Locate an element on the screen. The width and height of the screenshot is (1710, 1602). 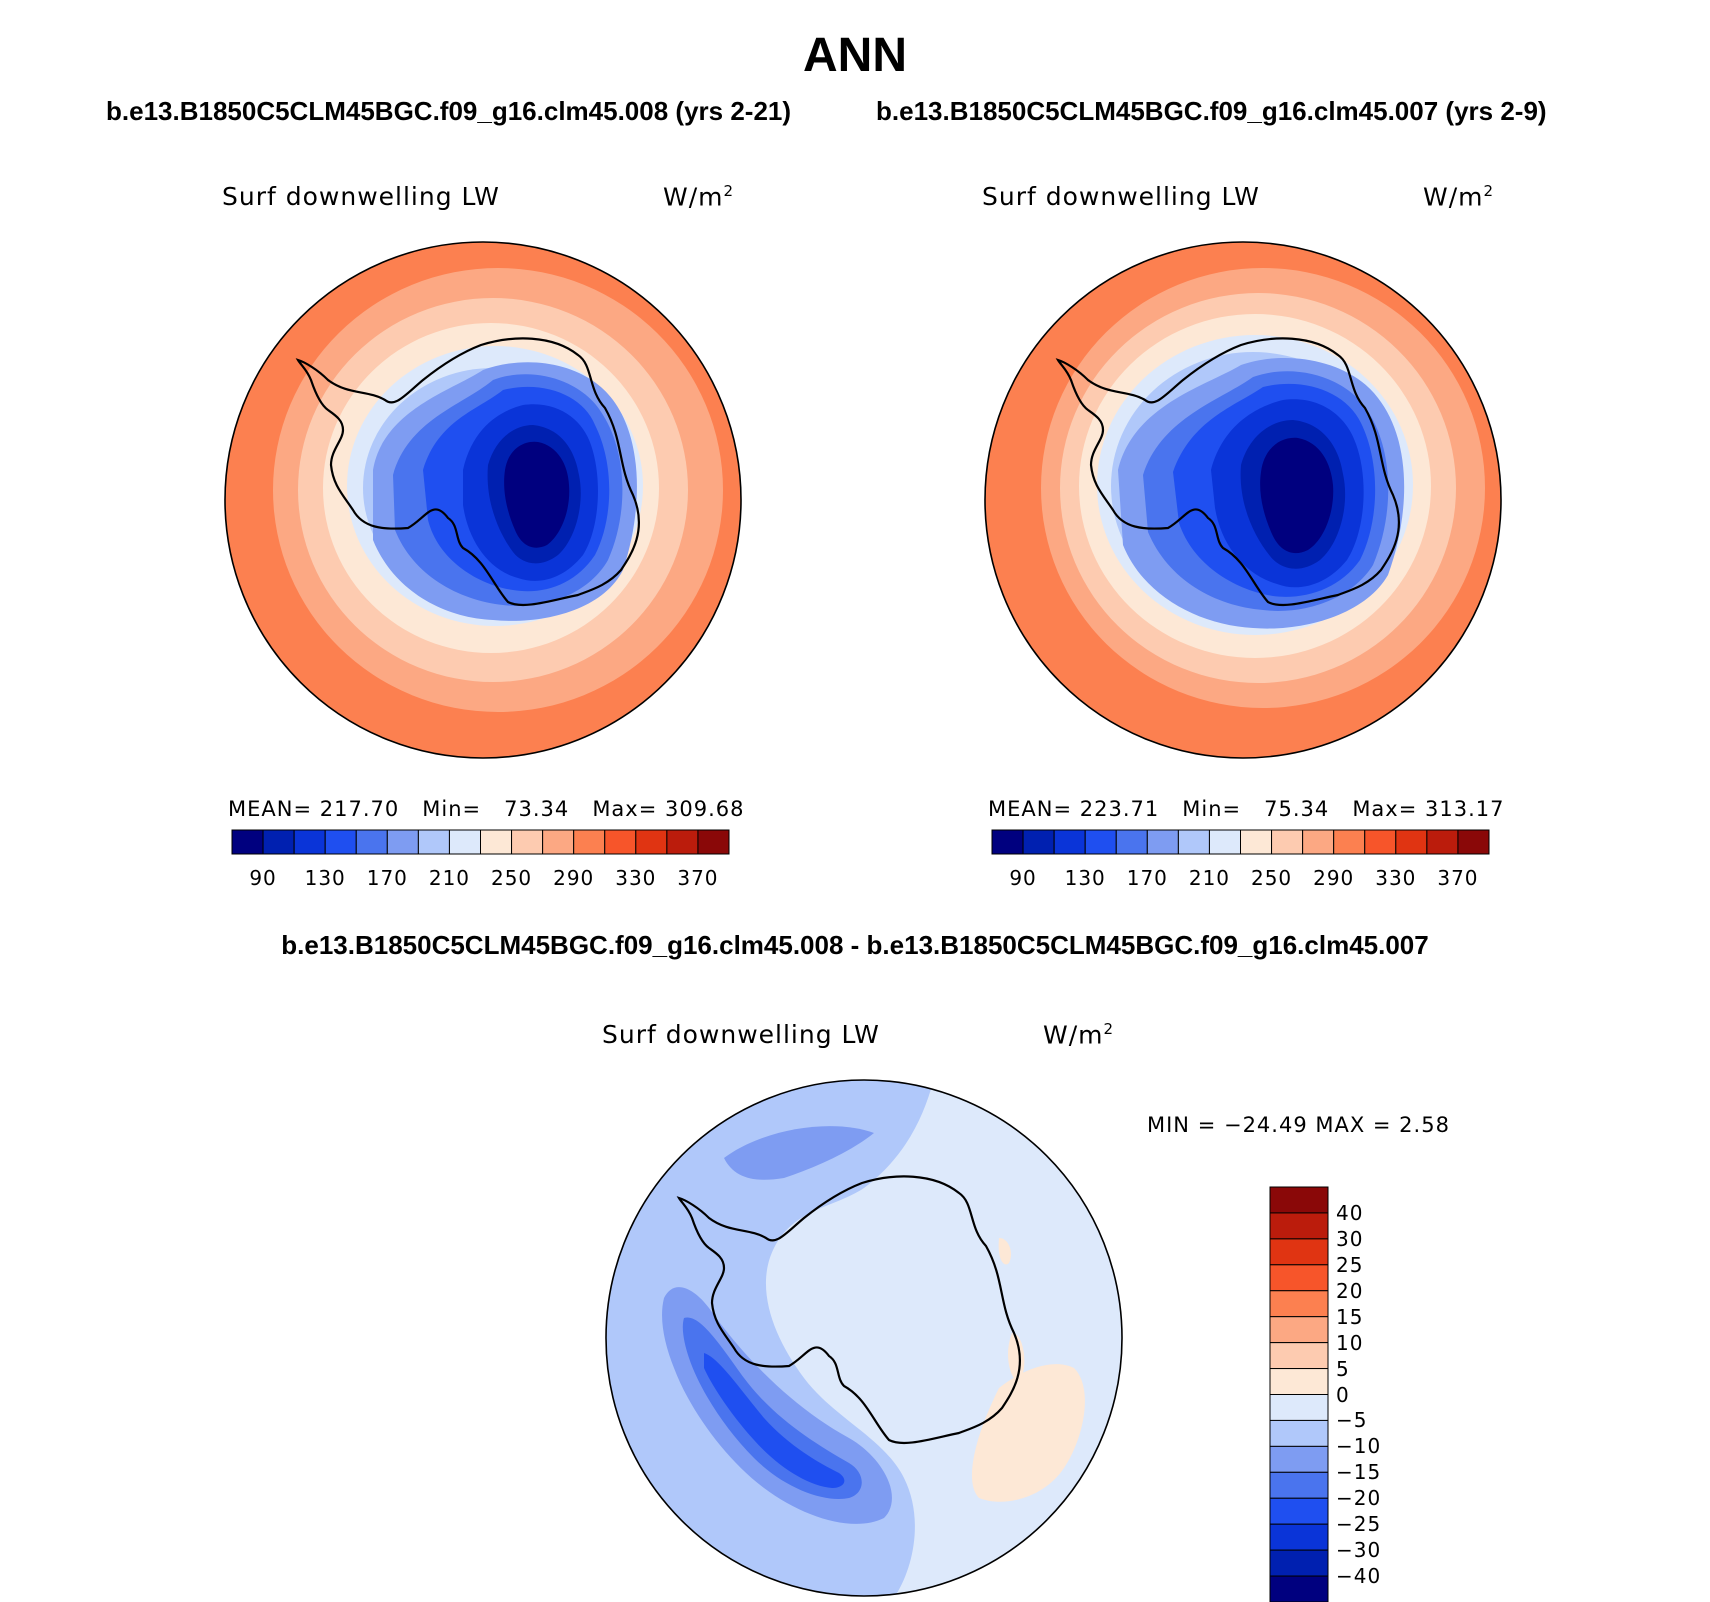
colorbar-tick-label: 15 is located at coordinates (1350, 1316).